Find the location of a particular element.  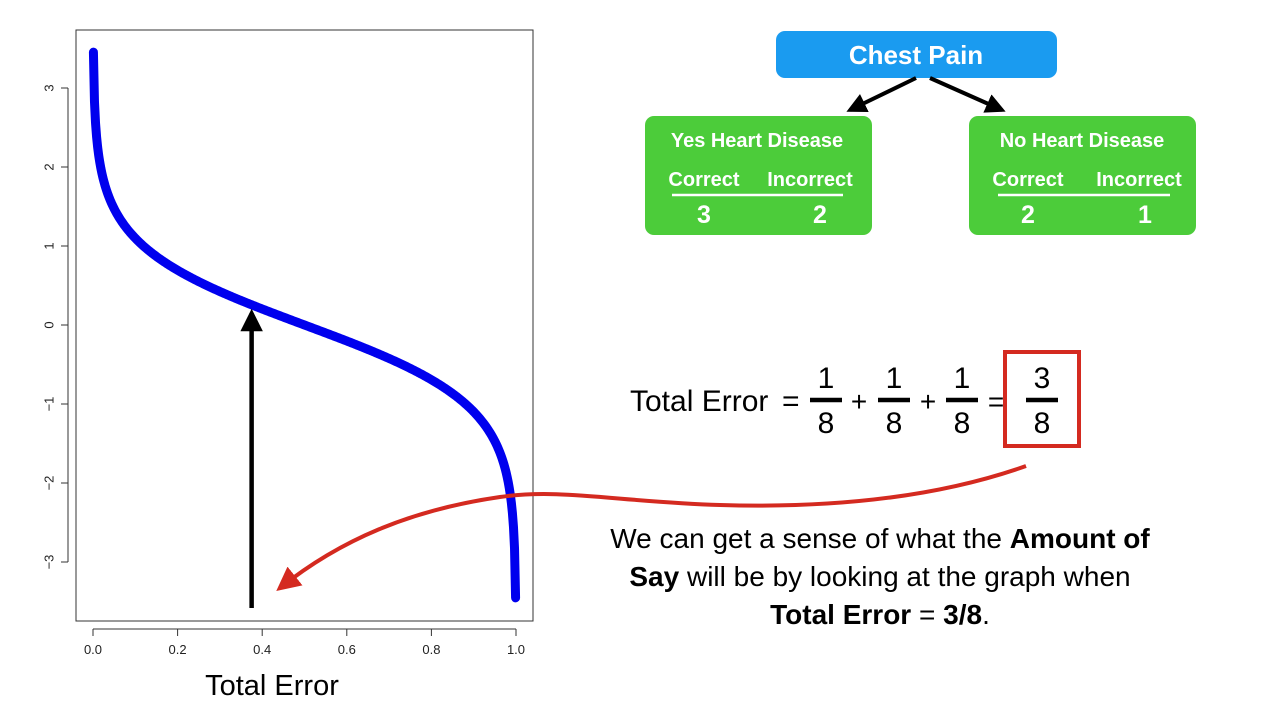

branch-arrow-right is located at coordinates (967, 94).